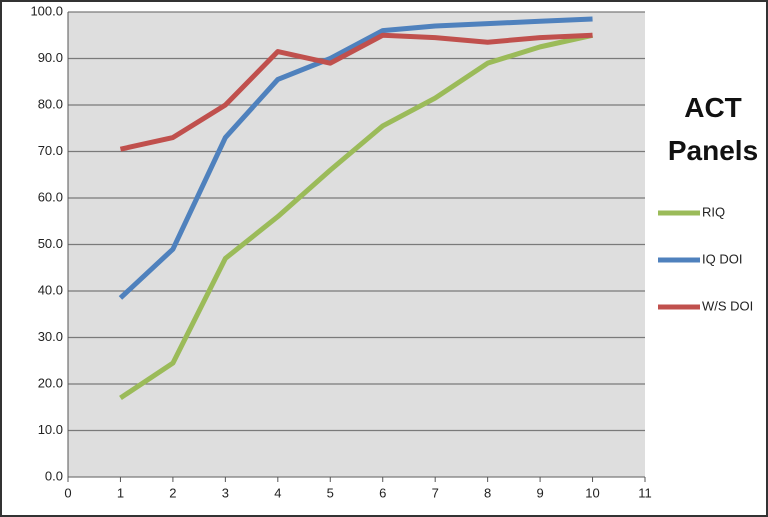  Describe the element at coordinates (727, 305) in the screenshot. I see `legend-label: W/S DOI` at that location.